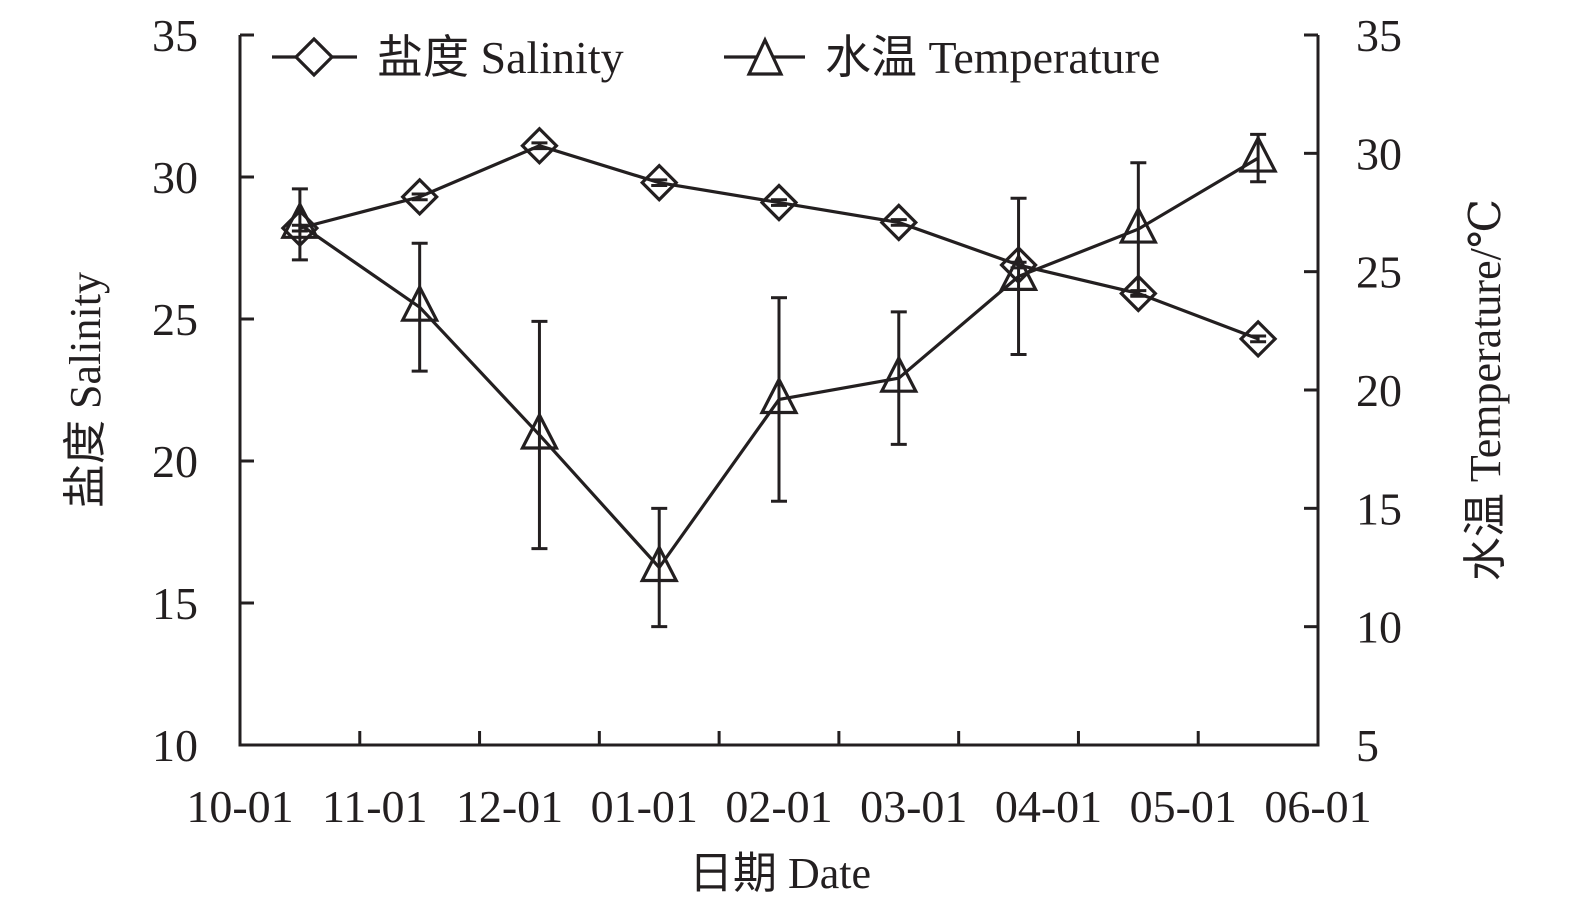 The height and width of the screenshot is (913, 1575). What do you see at coordinates (175, 603) in the screenshot?
I see `left-y-tick-label: 15` at bounding box center [175, 603].